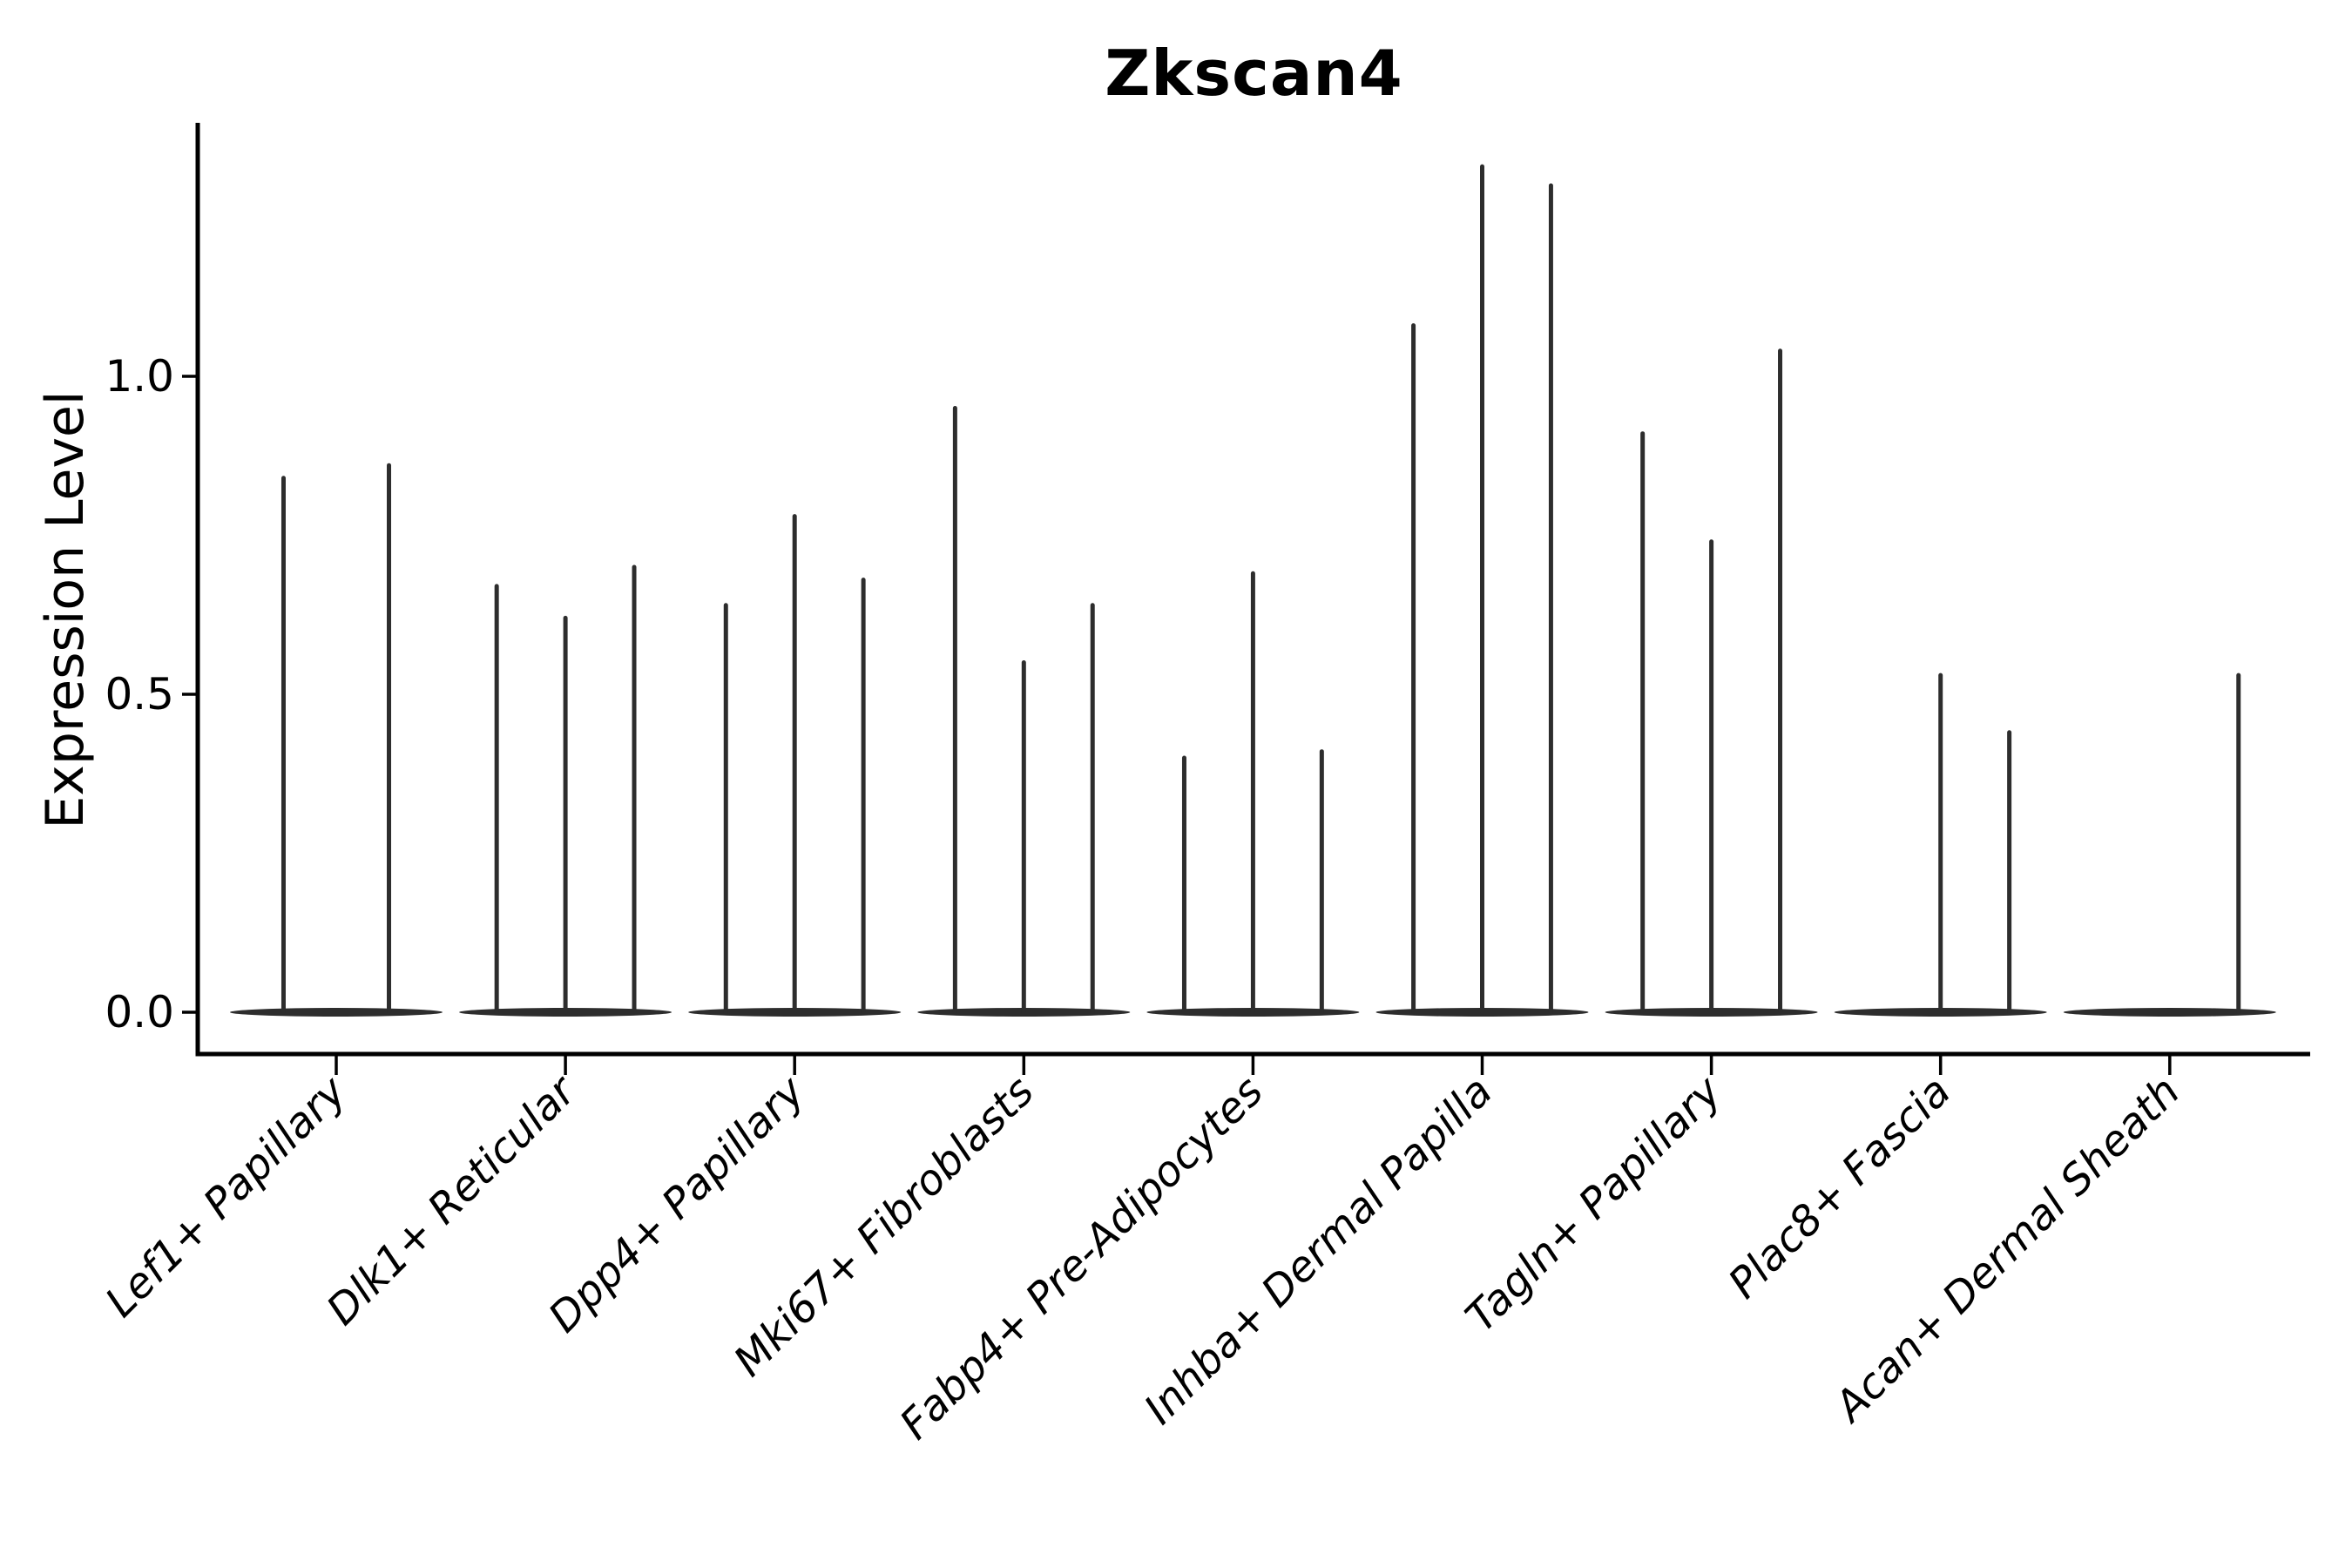 This screenshot has height=1568, width=2352. I want to click on x-tick-label: Plac8+ Fascia, so click(1841, 1187).